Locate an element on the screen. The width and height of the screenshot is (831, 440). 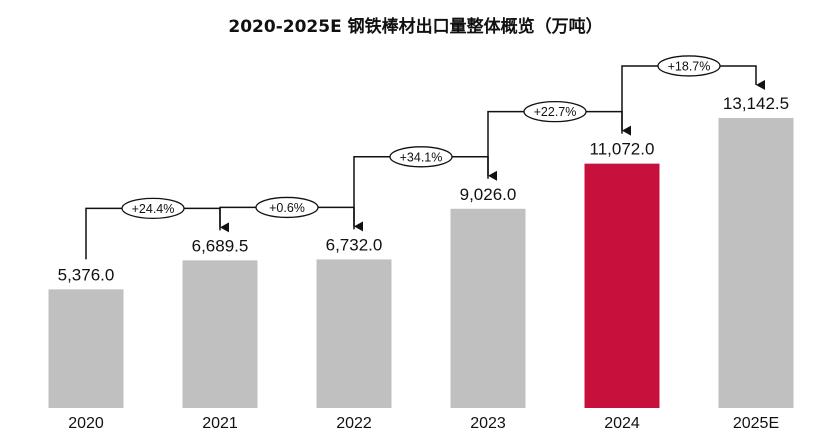
bar-2022 is located at coordinates (354, 333).